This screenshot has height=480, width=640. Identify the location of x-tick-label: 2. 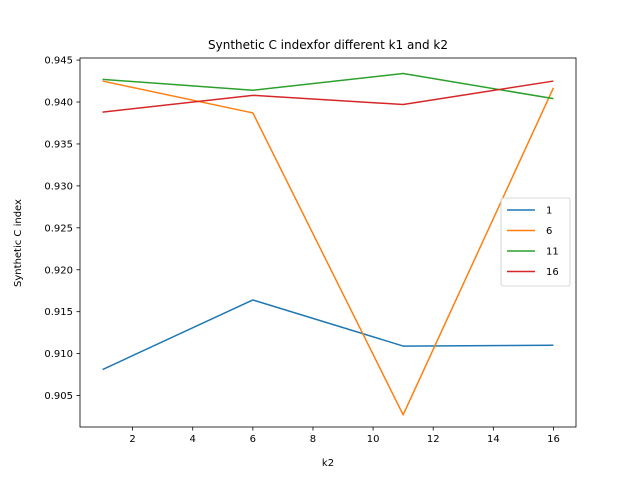
(132, 439).